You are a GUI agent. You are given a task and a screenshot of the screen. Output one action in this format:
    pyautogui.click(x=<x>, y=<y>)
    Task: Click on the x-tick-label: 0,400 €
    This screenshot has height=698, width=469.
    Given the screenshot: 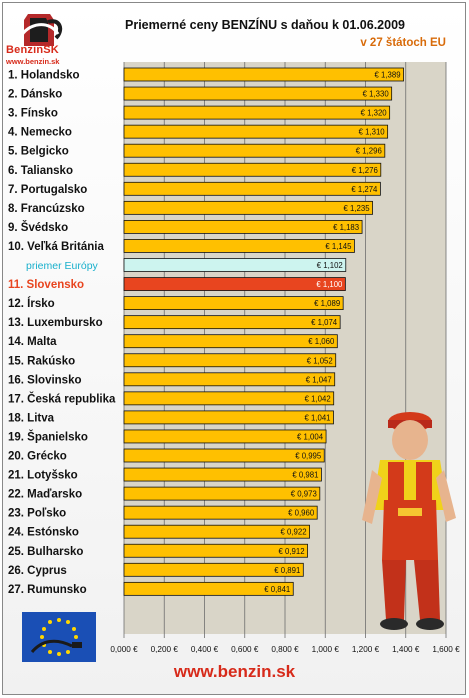 What is the action you would take?
    pyautogui.click(x=205, y=649)
    